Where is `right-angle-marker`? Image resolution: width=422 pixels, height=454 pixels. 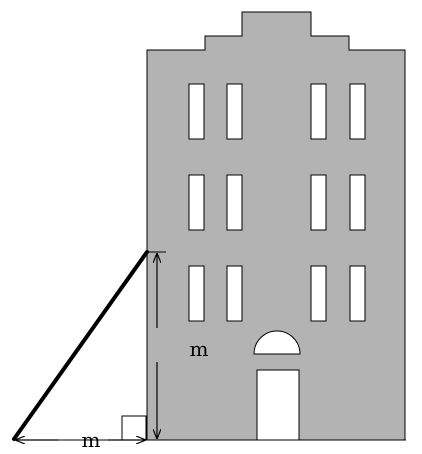 right-angle-marker is located at coordinates (134, 428).